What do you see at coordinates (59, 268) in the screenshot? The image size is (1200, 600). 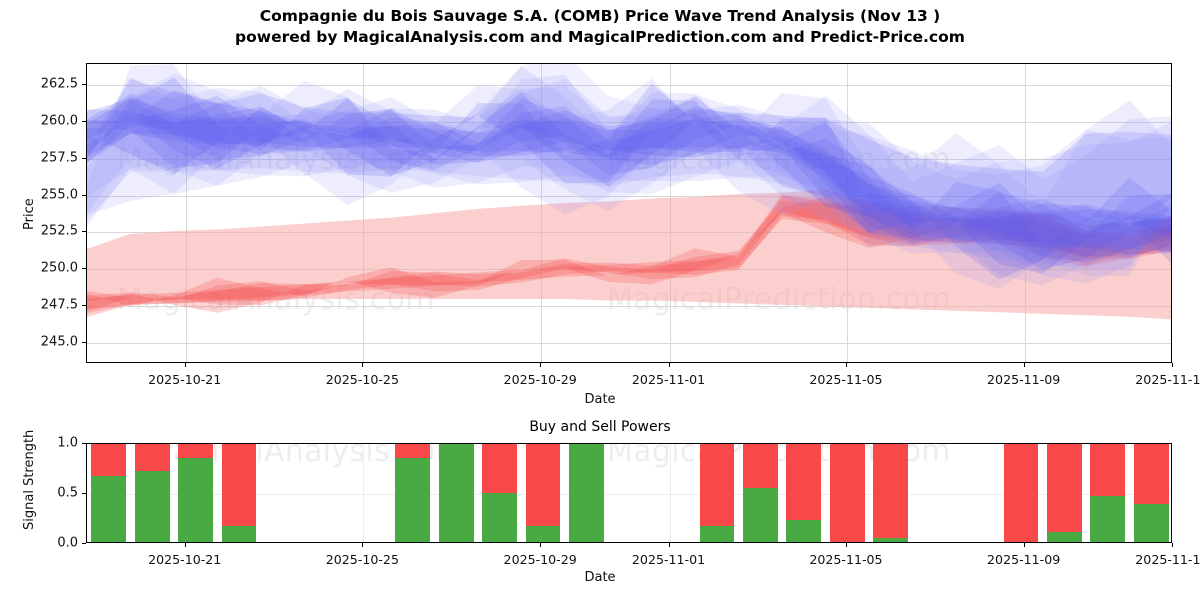 I see `price-y-tick-label: 250.0` at bounding box center [59, 268].